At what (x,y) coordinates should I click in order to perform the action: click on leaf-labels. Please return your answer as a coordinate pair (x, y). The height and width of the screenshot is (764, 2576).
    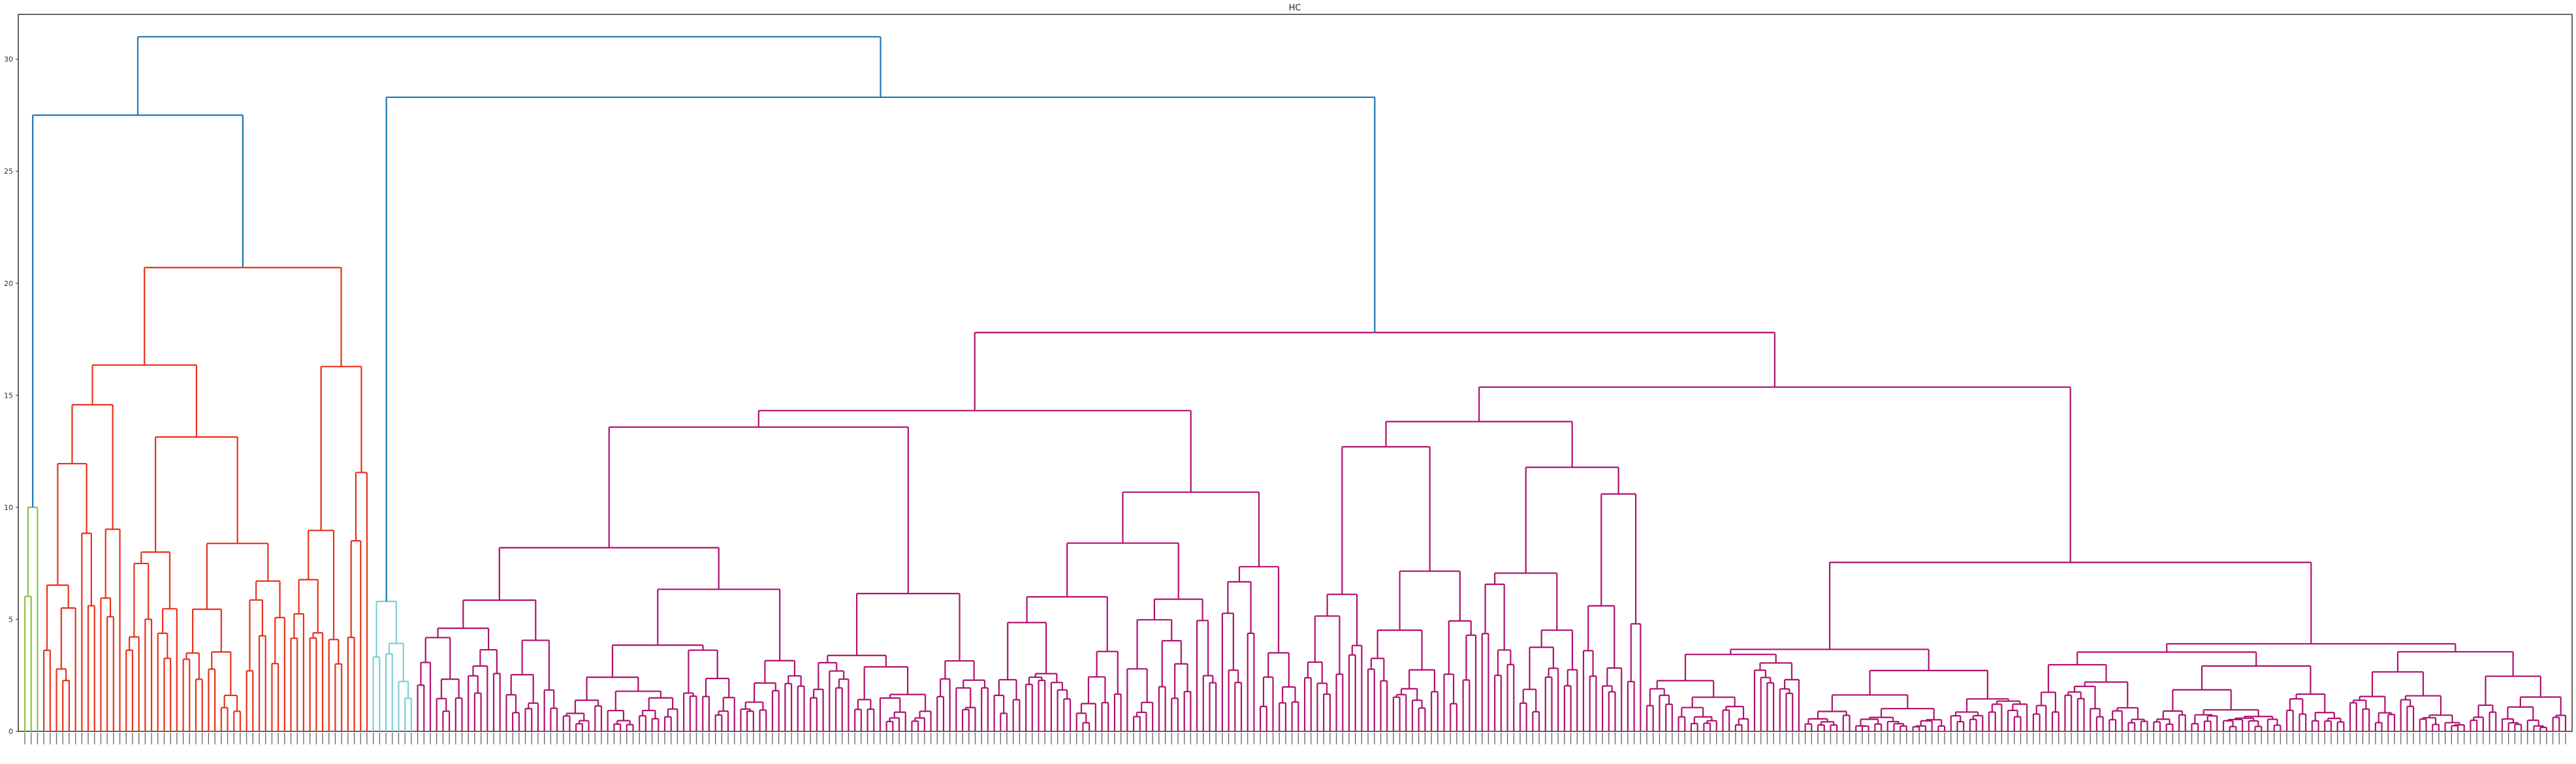
    Looking at the image, I should click on (1295, 738).